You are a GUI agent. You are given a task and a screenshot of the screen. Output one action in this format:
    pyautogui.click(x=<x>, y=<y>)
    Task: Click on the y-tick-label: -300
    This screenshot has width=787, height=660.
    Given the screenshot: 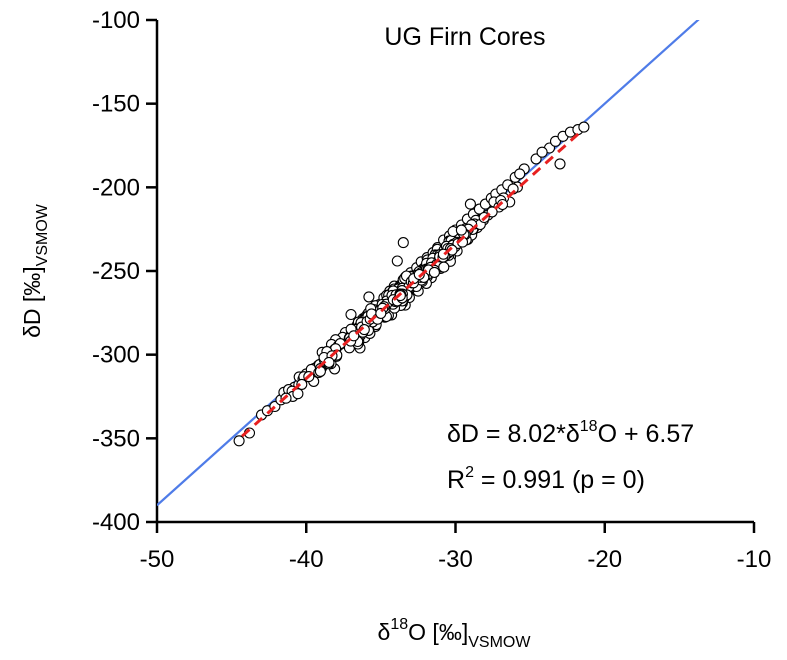 What is the action you would take?
    pyautogui.click(x=116, y=355)
    